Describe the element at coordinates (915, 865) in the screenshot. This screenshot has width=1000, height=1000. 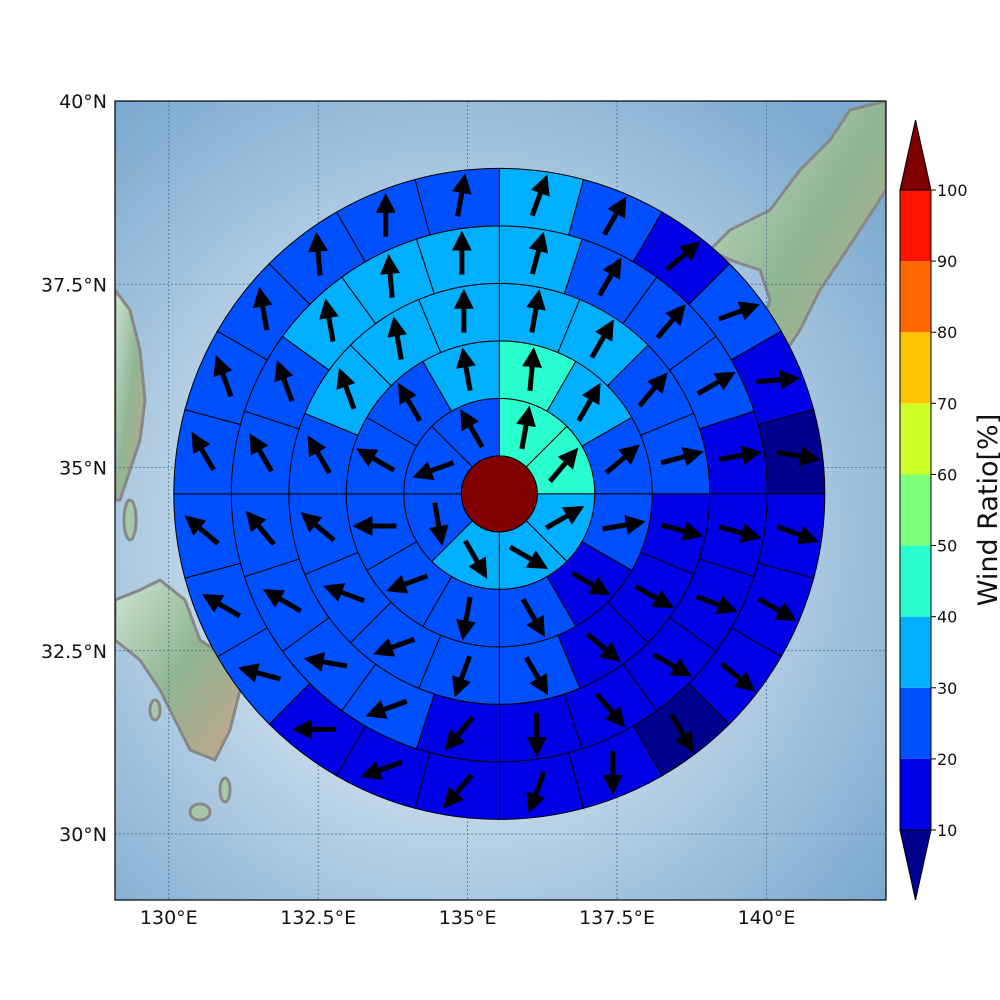
I see `colorbar-under-triangle` at that location.